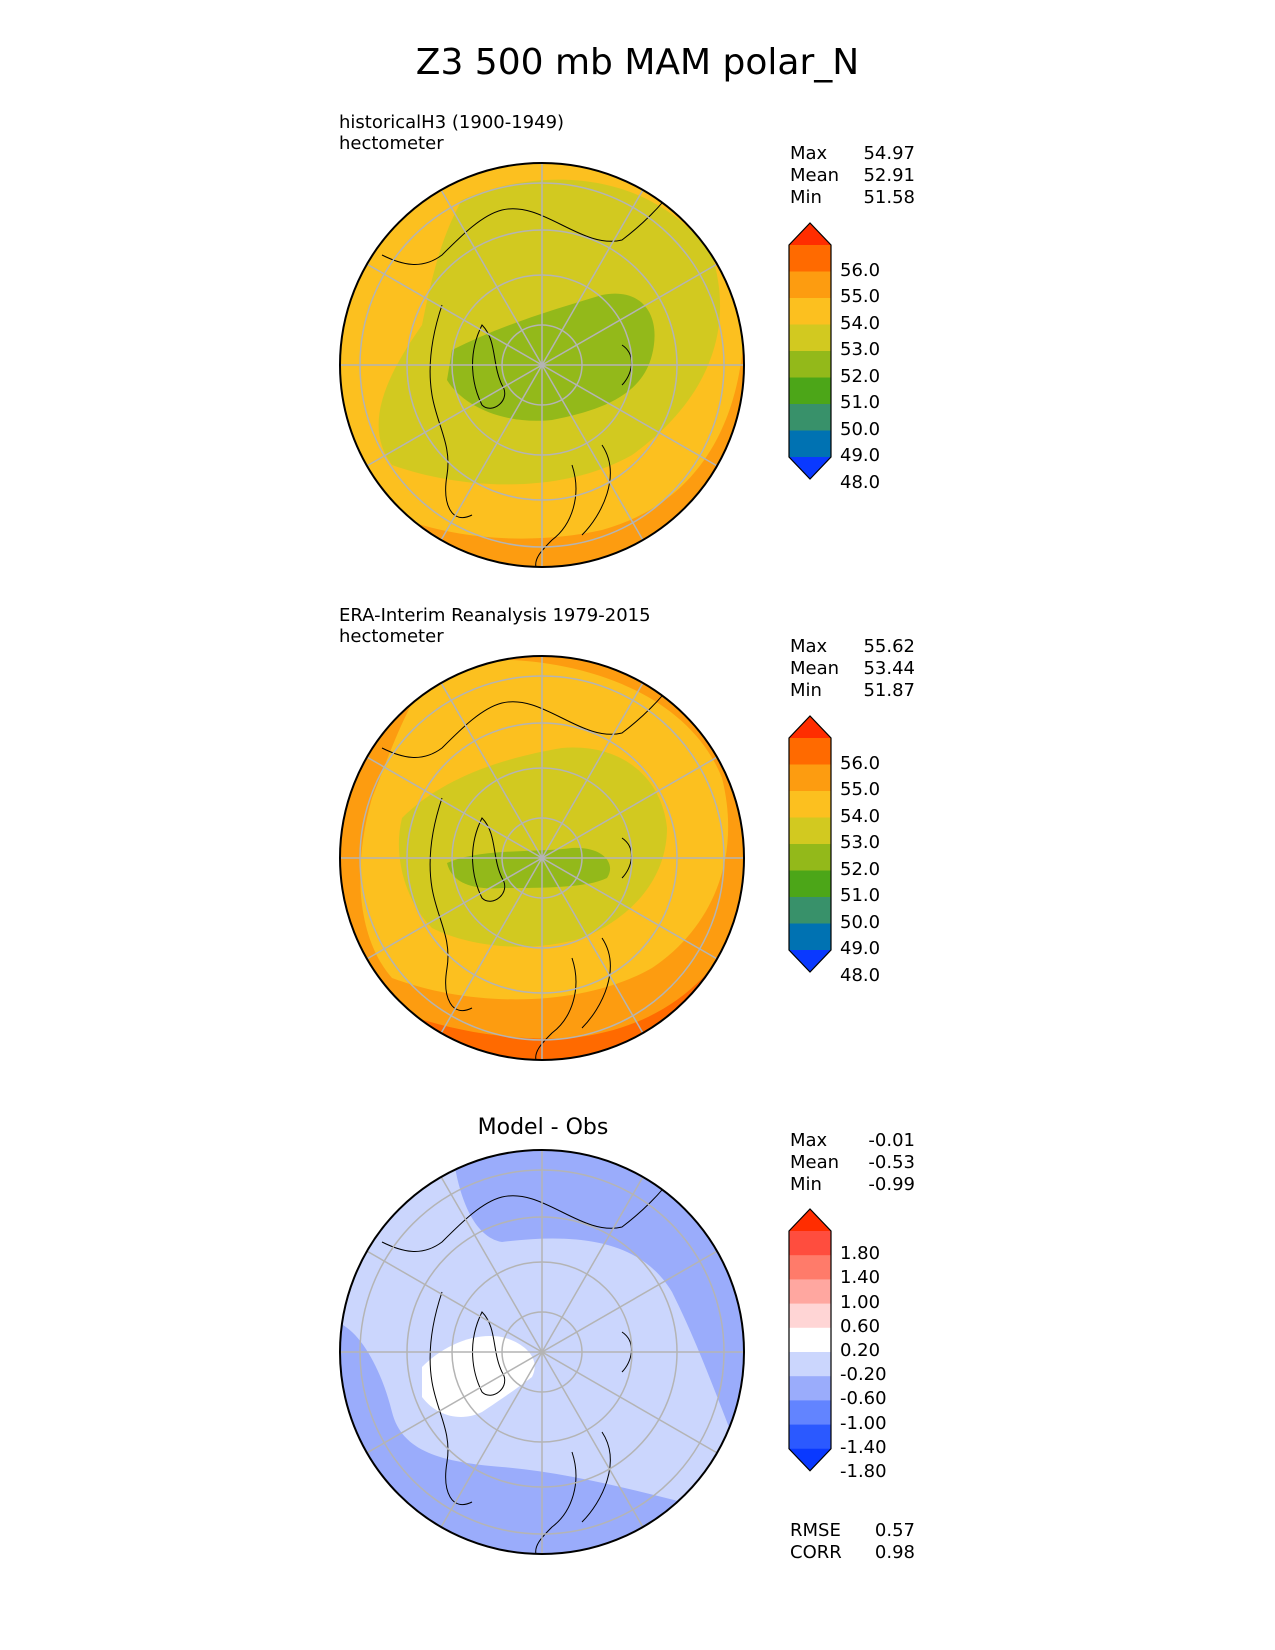 The height and width of the screenshot is (1650, 1275). I want to click on colorbar-tick-label: 0.20, so click(860, 1350).